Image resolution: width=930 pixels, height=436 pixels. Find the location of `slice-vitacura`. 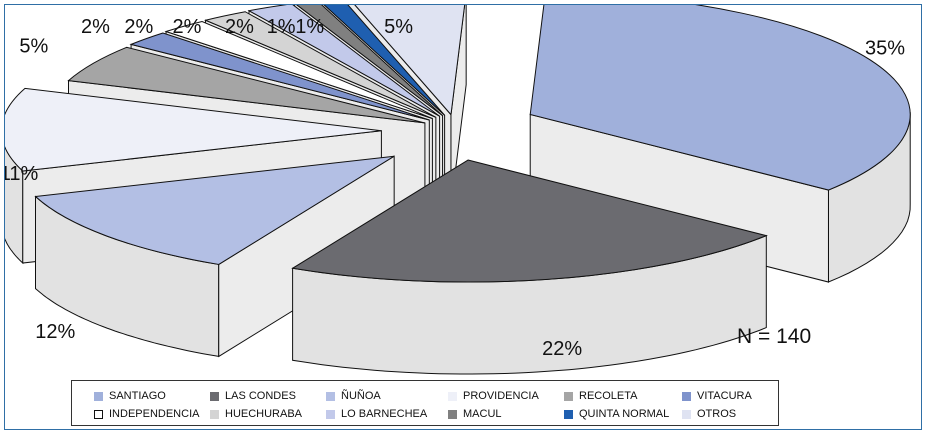

slice-vitacura is located at coordinates (279, 76).